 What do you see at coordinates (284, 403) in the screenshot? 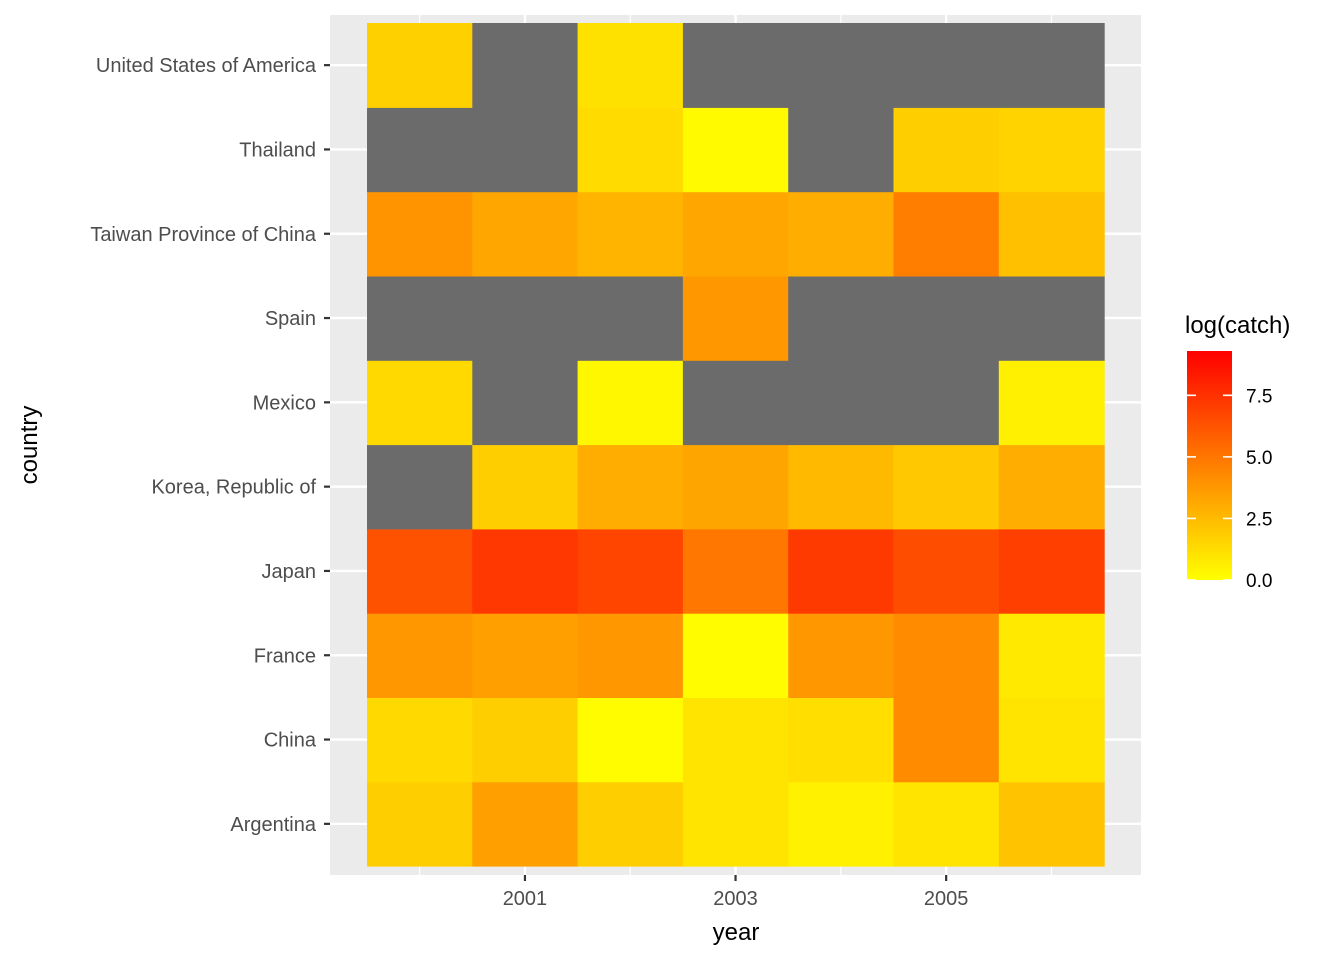
I see `y-tick-label: Mexico` at bounding box center [284, 403].